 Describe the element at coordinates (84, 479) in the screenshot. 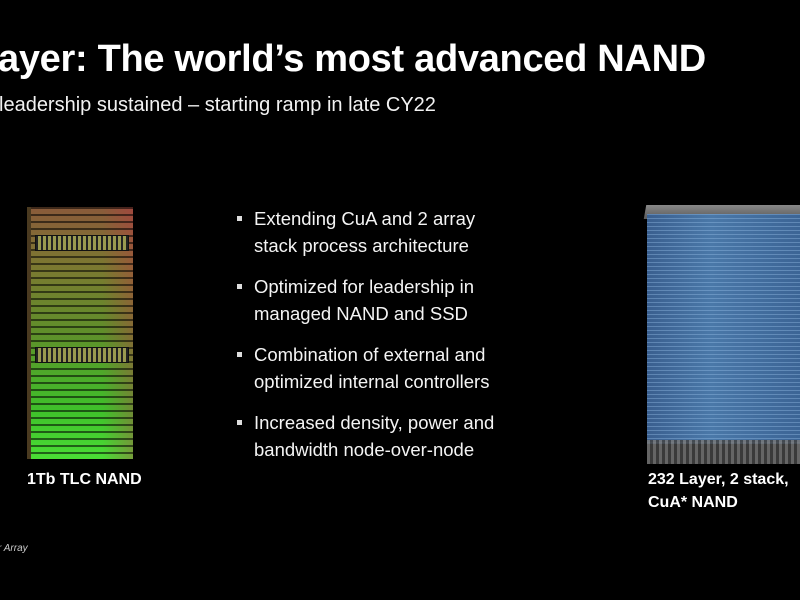

I see `left-image-caption: 1Tb TLC NAND` at that location.